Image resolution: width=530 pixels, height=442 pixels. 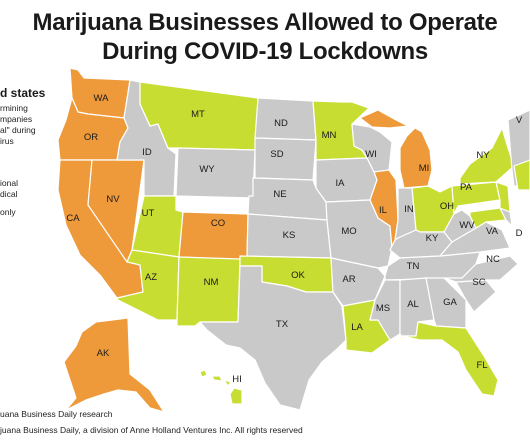 I want to click on state-pa, so click(x=521, y=175).